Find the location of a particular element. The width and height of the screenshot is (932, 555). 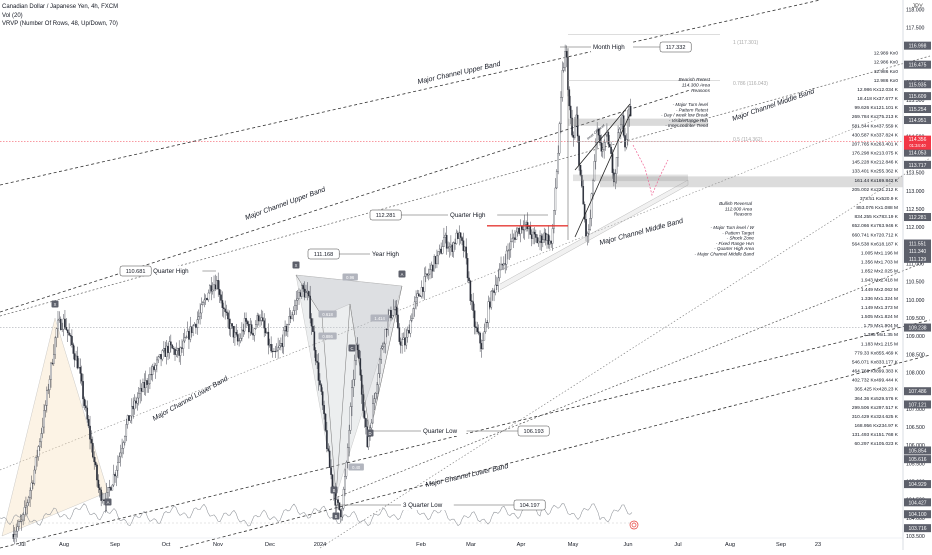

price-tag-label: 104.427 is located at coordinates (917, 503).